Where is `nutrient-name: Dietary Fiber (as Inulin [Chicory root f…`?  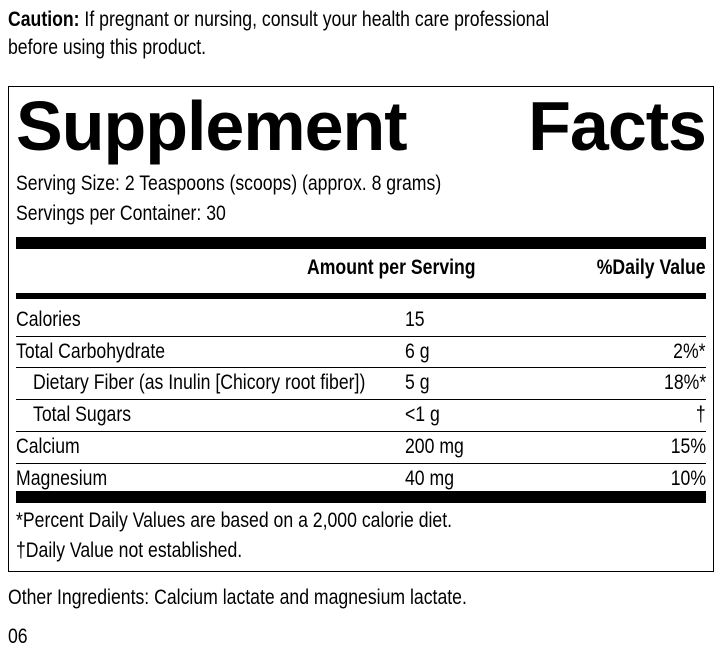
nutrient-name: Dietary Fiber (as Inulin [Chicory root f… is located at coordinates (199, 382).